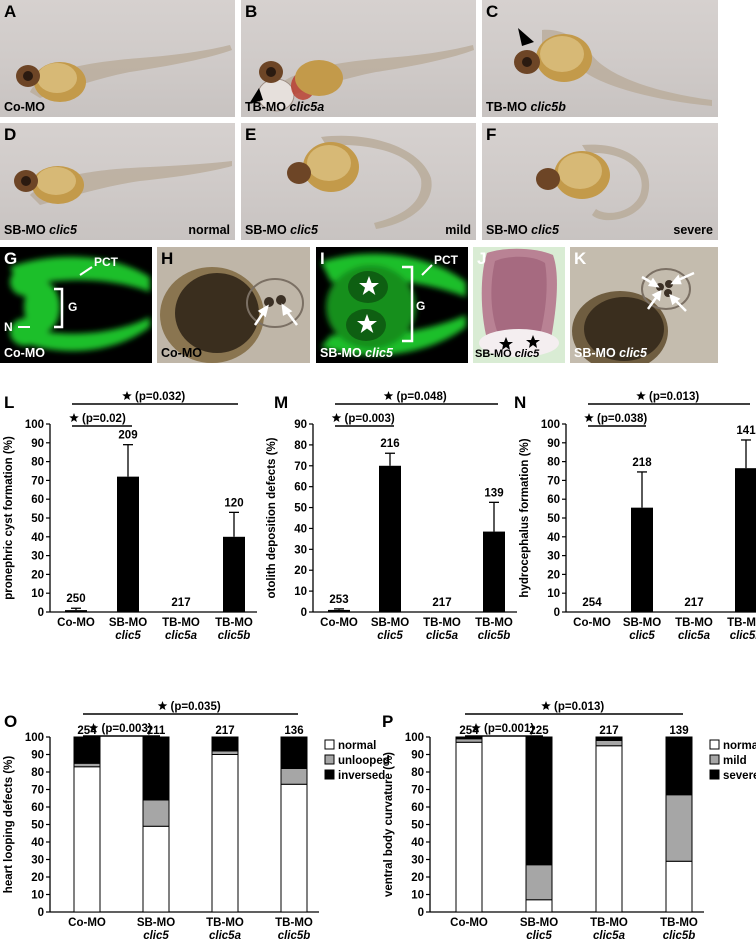 The image size is (756, 944). What do you see at coordinates (600, 58) in the screenshot?
I see `panel-C: C TB-MO clic5b` at bounding box center [600, 58].